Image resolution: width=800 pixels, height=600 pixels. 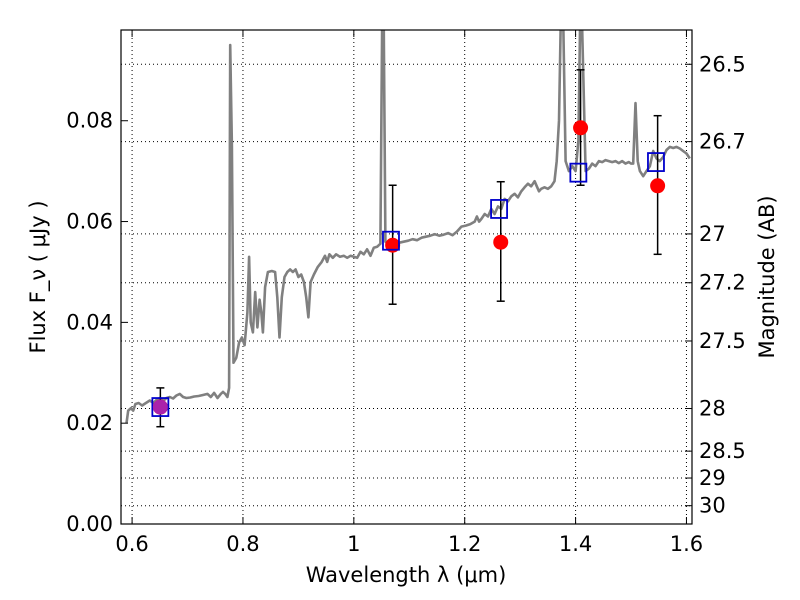 What do you see at coordinates (131, 544) in the screenshot?
I see `x-tick-label: 0.6` at bounding box center [131, 544].